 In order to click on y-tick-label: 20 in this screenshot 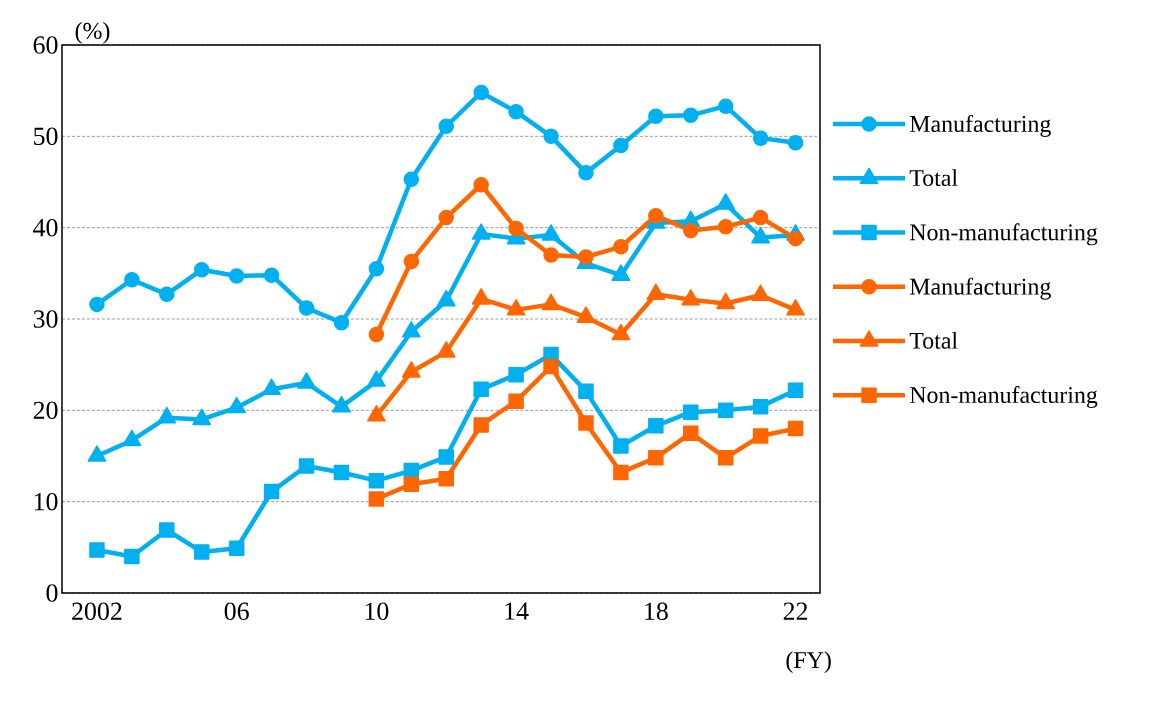, I will do `click(45, 410)`.